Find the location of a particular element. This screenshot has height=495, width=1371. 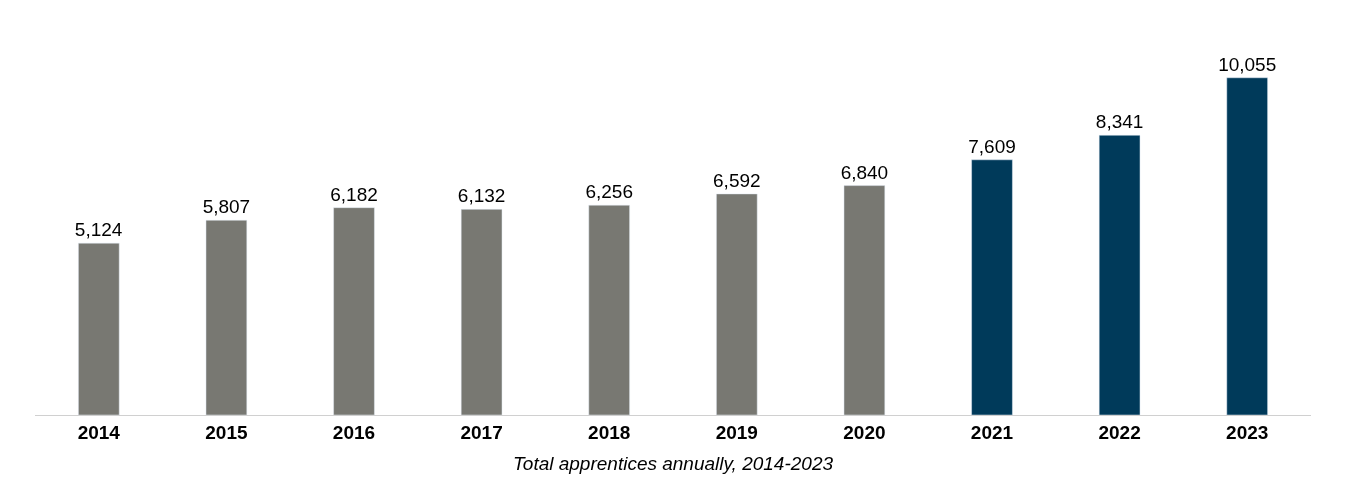

data-label: 6,132 is located at coordinates (481, 196).